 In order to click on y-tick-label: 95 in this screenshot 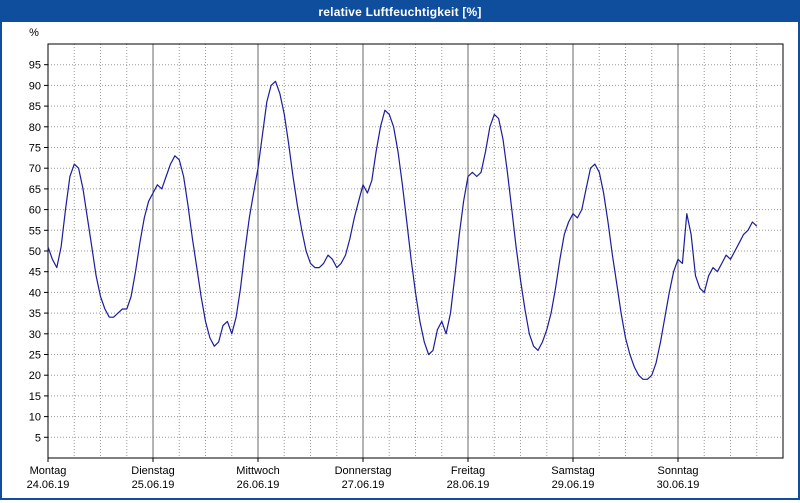, I will do `click(35, 66)`.